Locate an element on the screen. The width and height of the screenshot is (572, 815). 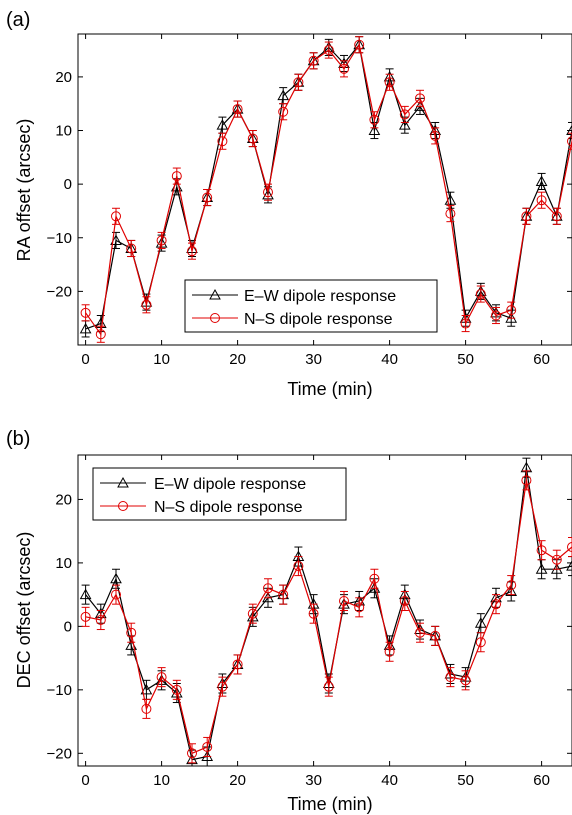
panel-b-label: (b) is located at coordinates (18, 439).